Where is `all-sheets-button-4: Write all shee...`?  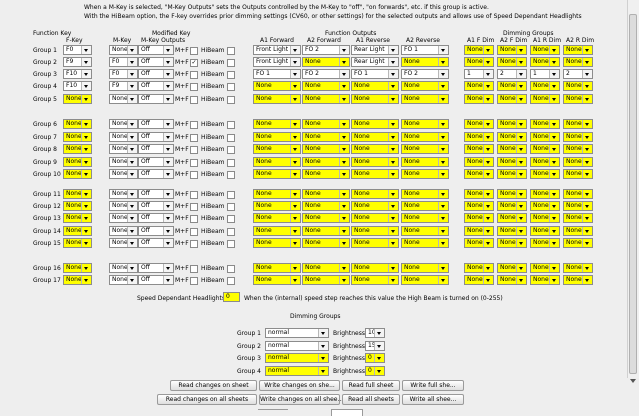
all-sheets-button-4: Write all shee... is located at coordinates (433, 399).